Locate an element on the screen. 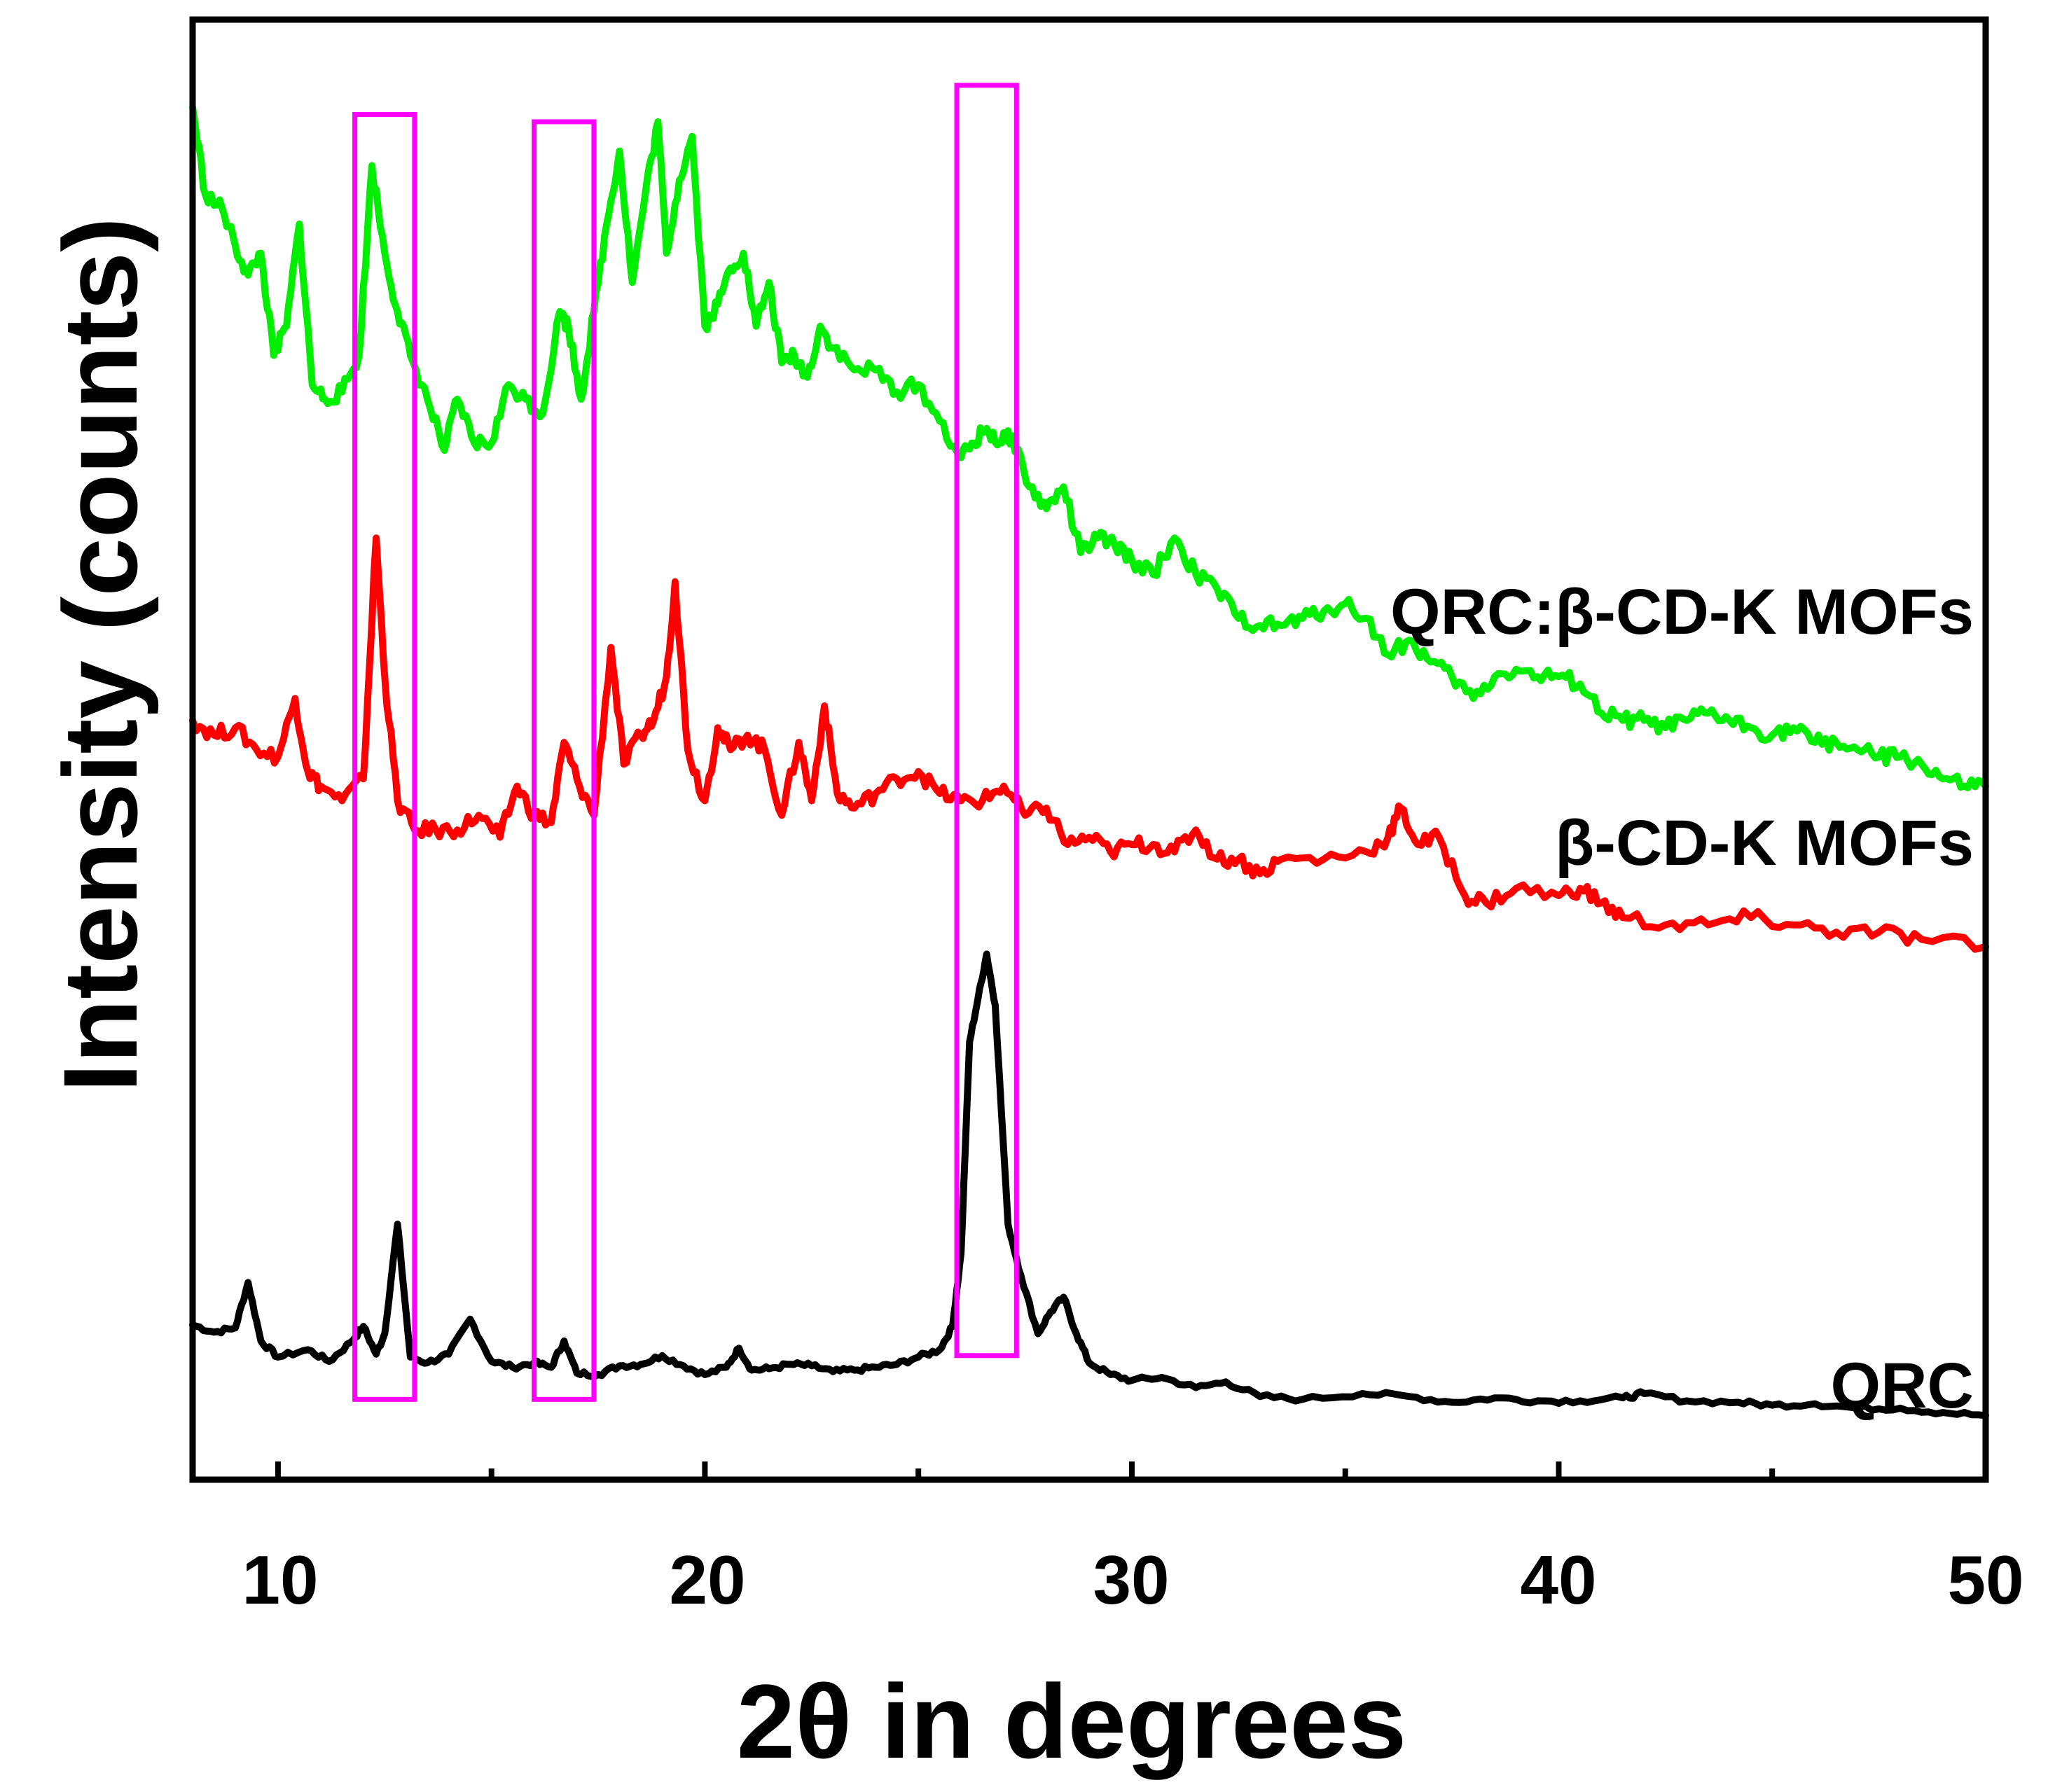  x-axis-title: 2θ in degrees is located at coordinates (1071, 1721).